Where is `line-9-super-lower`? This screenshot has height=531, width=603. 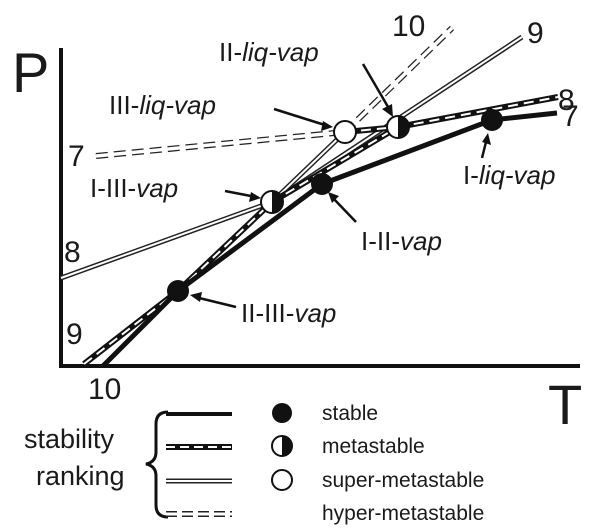
line-9-super-lower is located at coordinates (308, 167).